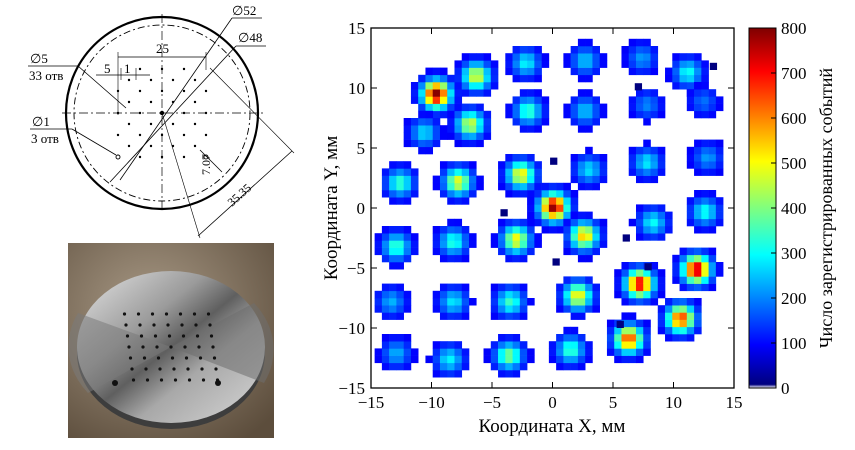 This screenshot has width=855, height=450. I want to click on callout-b-leader, so click(94, 142).